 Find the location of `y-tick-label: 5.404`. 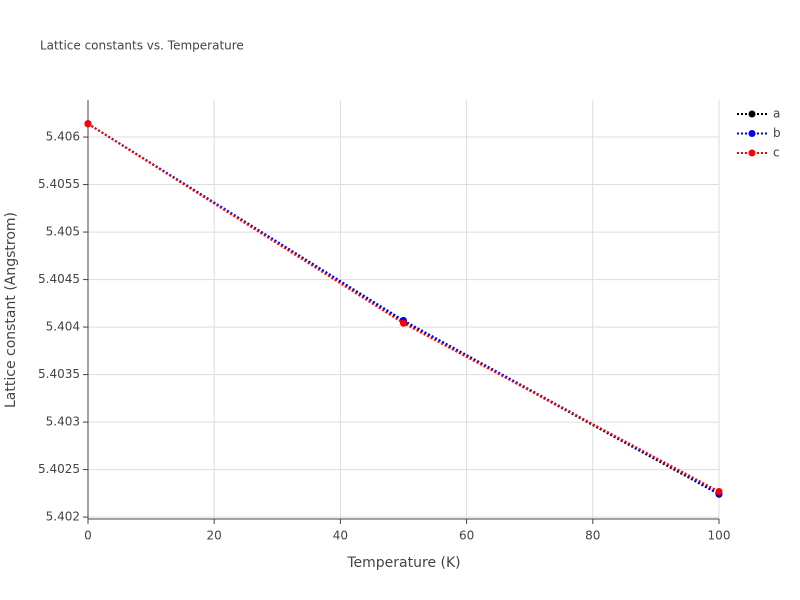

y-tick-label: 5.404 is located at coordinates (63, 327).